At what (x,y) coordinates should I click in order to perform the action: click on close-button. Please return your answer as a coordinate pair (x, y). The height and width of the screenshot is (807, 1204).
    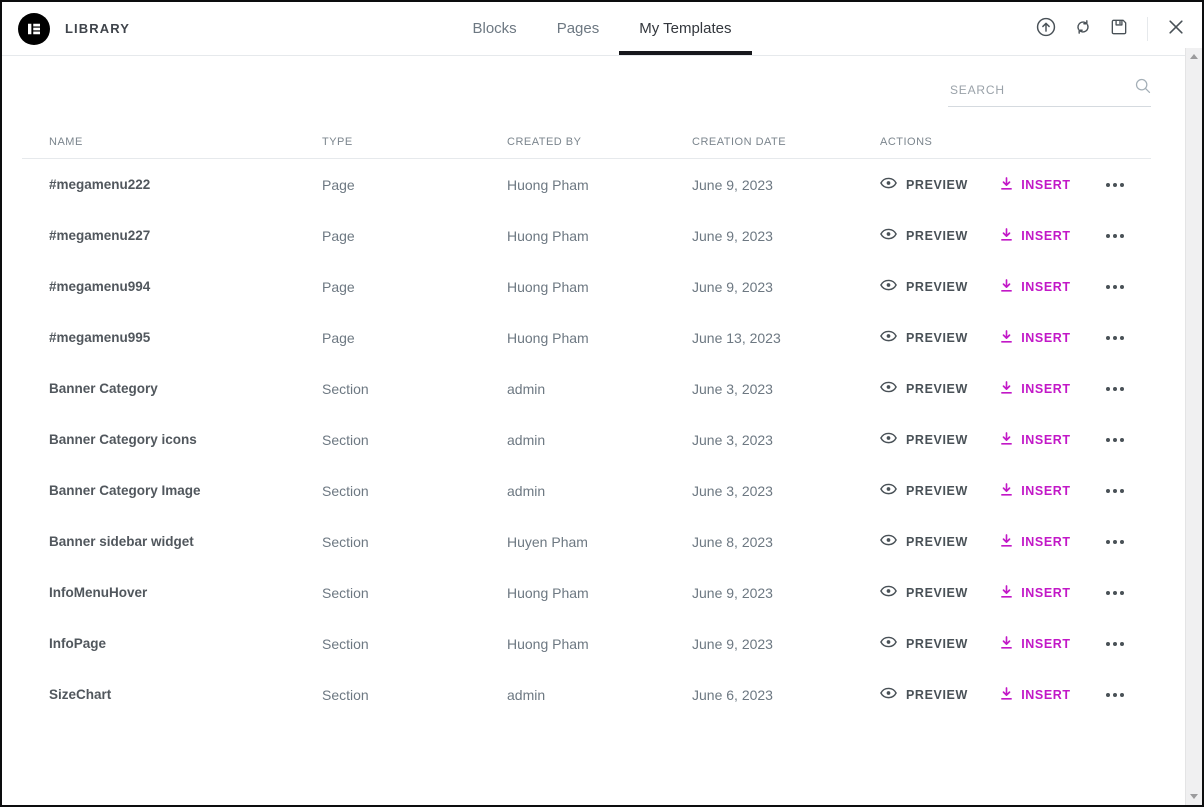
    Looking at the image, I should click on (1176, 28).